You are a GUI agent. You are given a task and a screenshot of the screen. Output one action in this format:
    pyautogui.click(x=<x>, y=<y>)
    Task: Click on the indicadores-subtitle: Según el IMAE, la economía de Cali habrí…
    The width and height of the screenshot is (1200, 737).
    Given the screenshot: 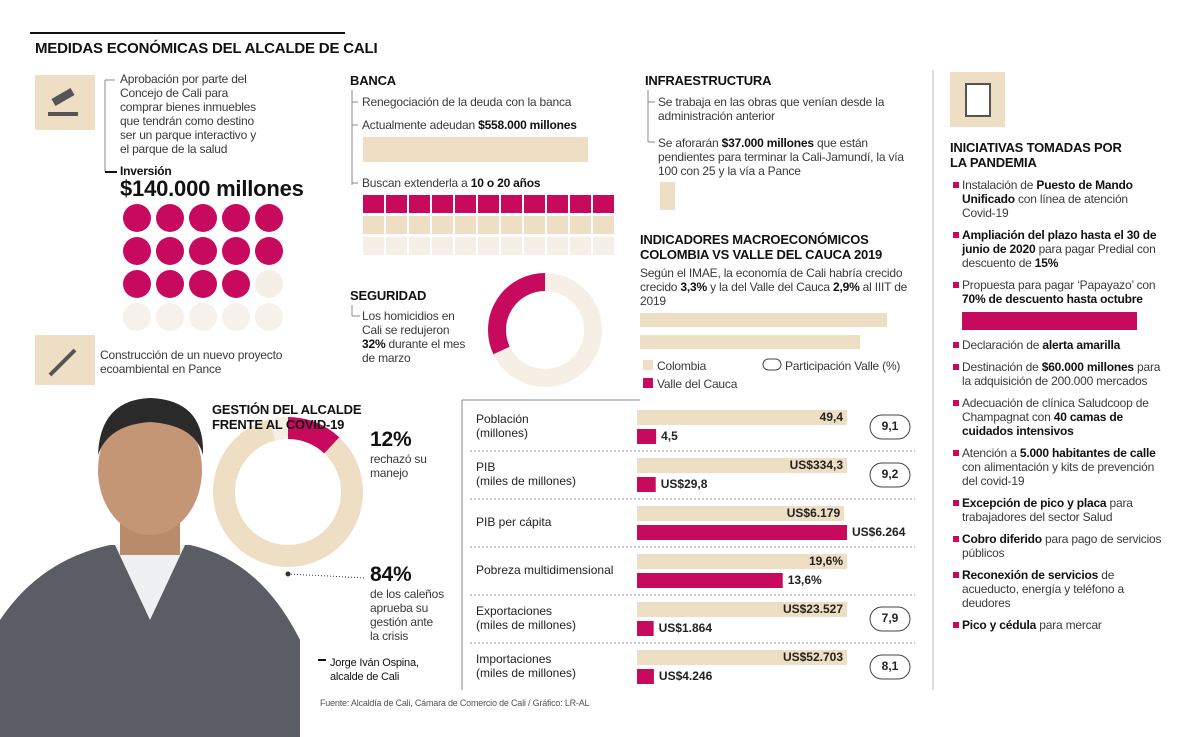 What is the action you would take?
    pyautogui.click(x=775, y=287)
    